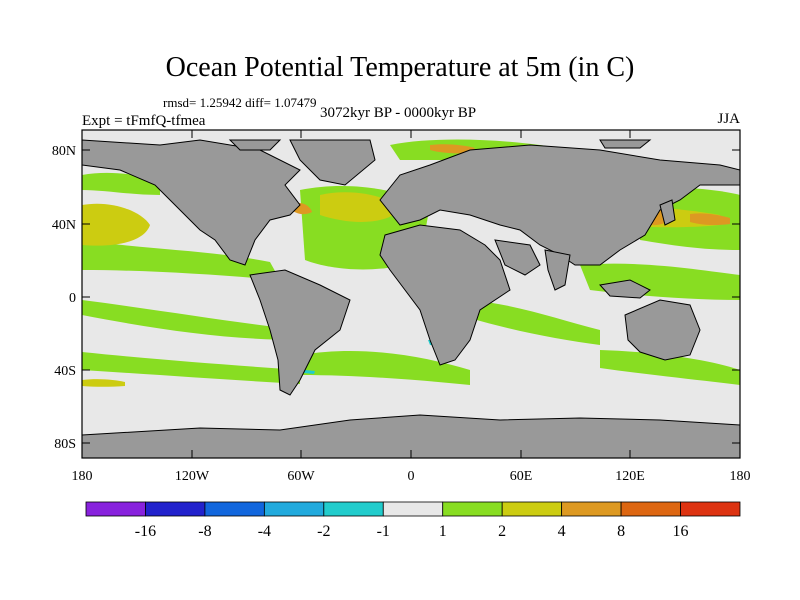 The image size is (800, 600). Describe the element at coordinates (400, 67) in the screenshot. I see `plot-title: Ocean Potential Temperature at 5m (in C)` at that location.